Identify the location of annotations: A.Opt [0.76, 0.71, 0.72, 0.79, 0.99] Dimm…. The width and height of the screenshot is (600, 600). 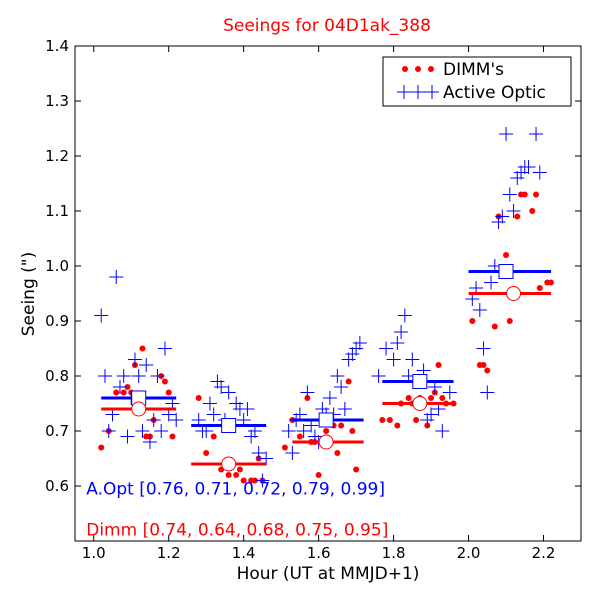
(237, 509).